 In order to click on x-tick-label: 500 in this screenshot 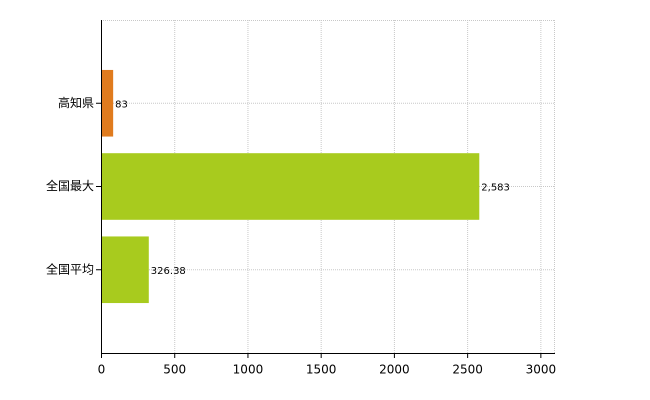, I will do `click(174, 370)`.